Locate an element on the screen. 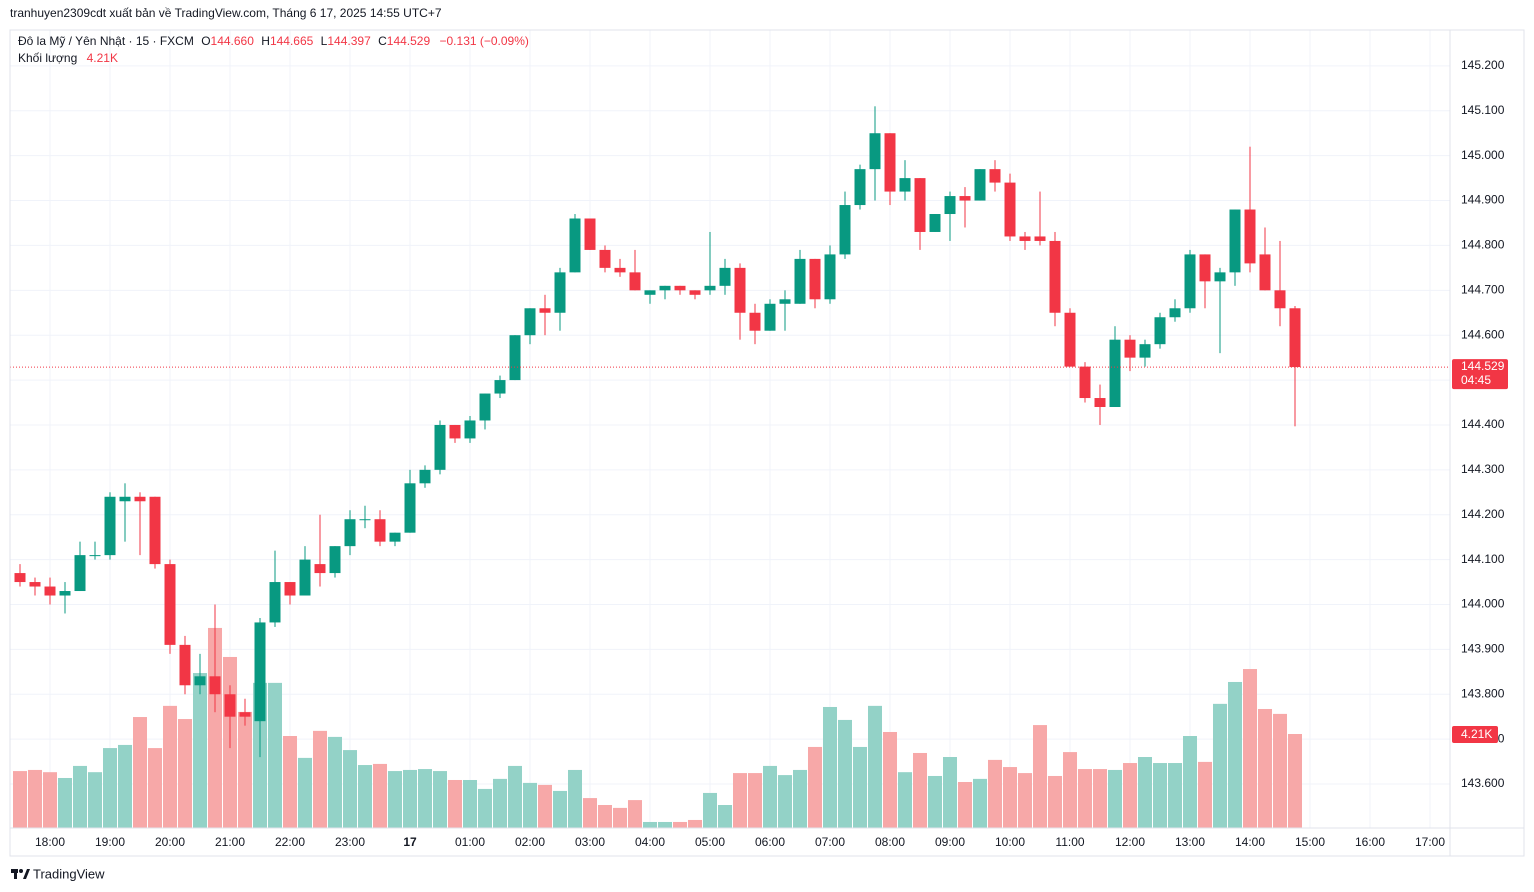 The height and width of the screenshot is (892, 1534). y-tick-label: 145.000 is located at coordinates (1483, 155).